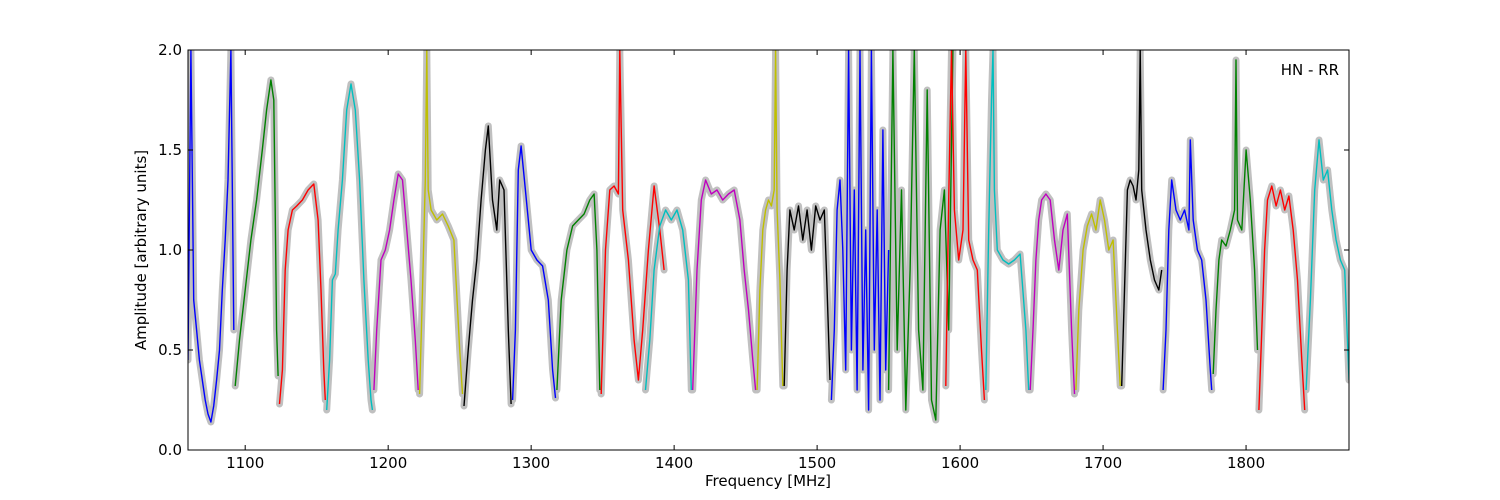 The image size is (1500, 500). Describe the element at coordinates (170, 50) in the screenshot. I see `y-tick-label: 2.0` at that location.